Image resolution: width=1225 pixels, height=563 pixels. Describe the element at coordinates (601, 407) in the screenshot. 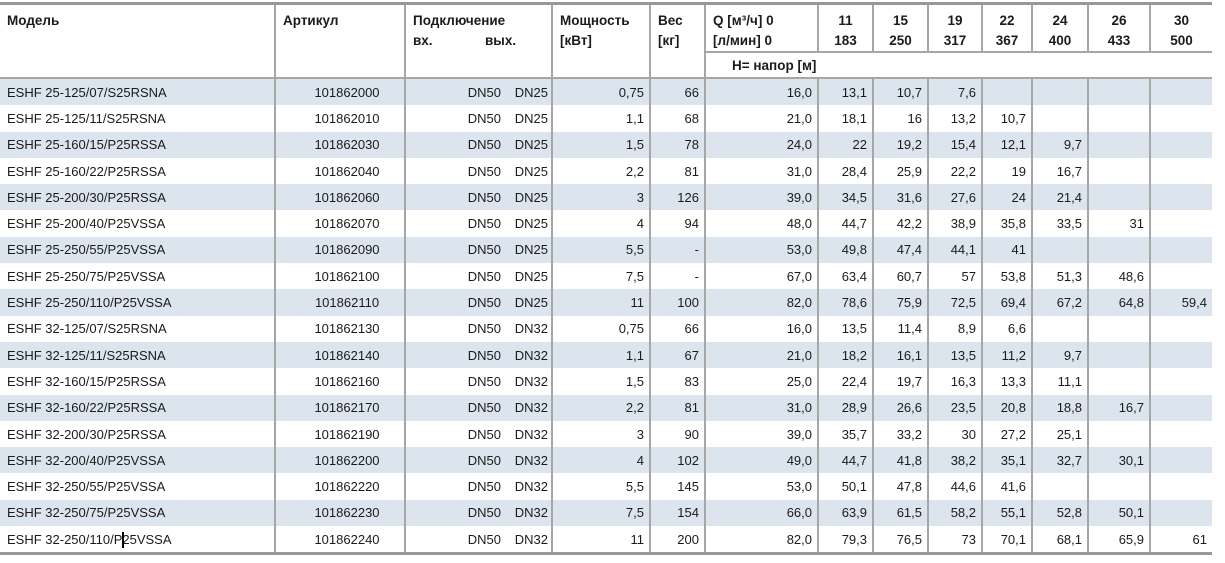

I see `power-cell: 2,2` at that location.